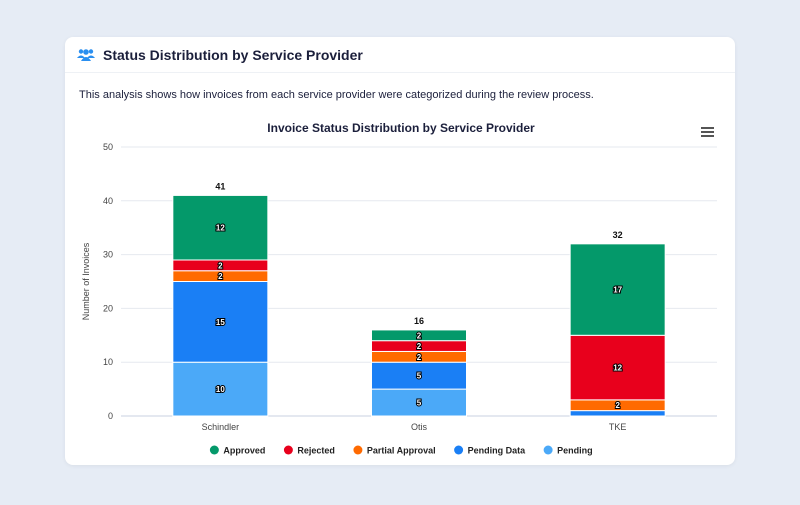  I want to click on users-icon, so click(86, 54).